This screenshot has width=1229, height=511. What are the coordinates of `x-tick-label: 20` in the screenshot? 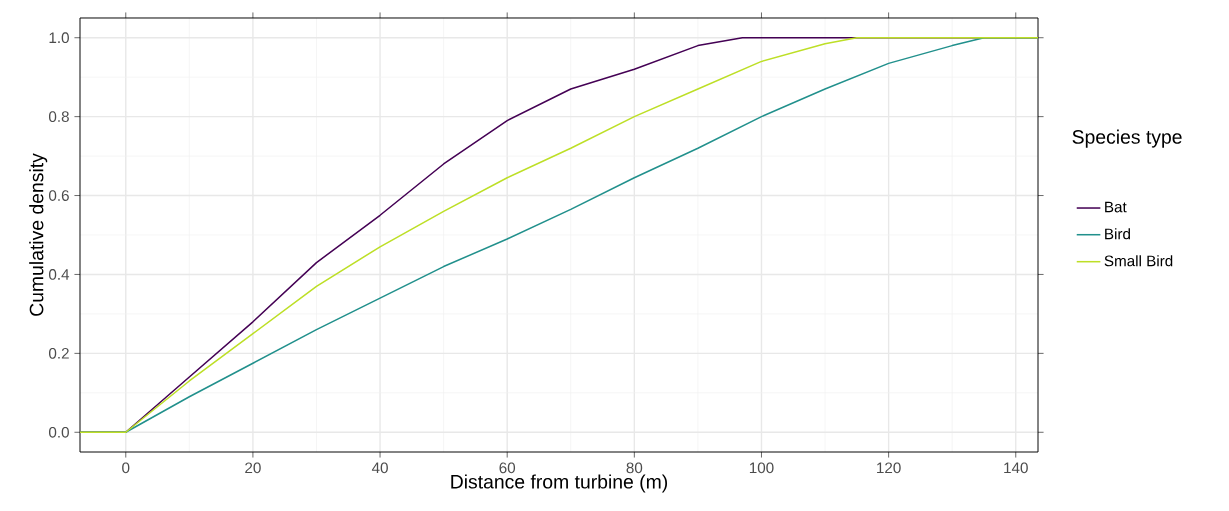 It's located at (253, 468).